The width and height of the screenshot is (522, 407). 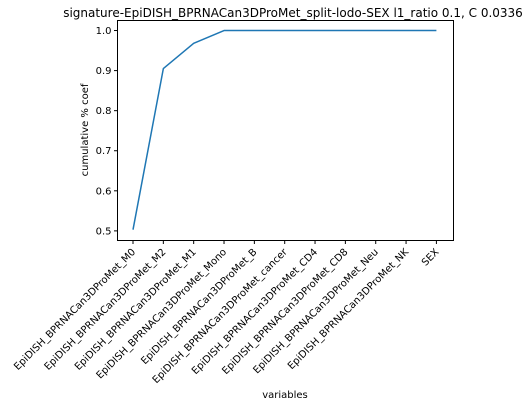 I want to click on y-tick-label: 0.7, so click(x=104, y=151).